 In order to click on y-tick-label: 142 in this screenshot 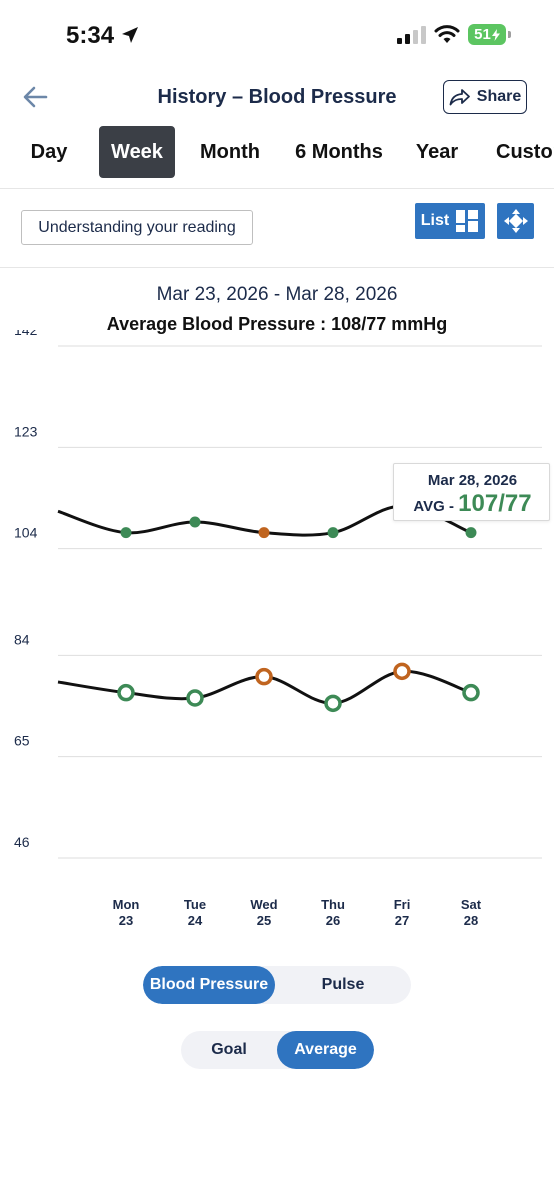, I will do `click(26, 334)`.